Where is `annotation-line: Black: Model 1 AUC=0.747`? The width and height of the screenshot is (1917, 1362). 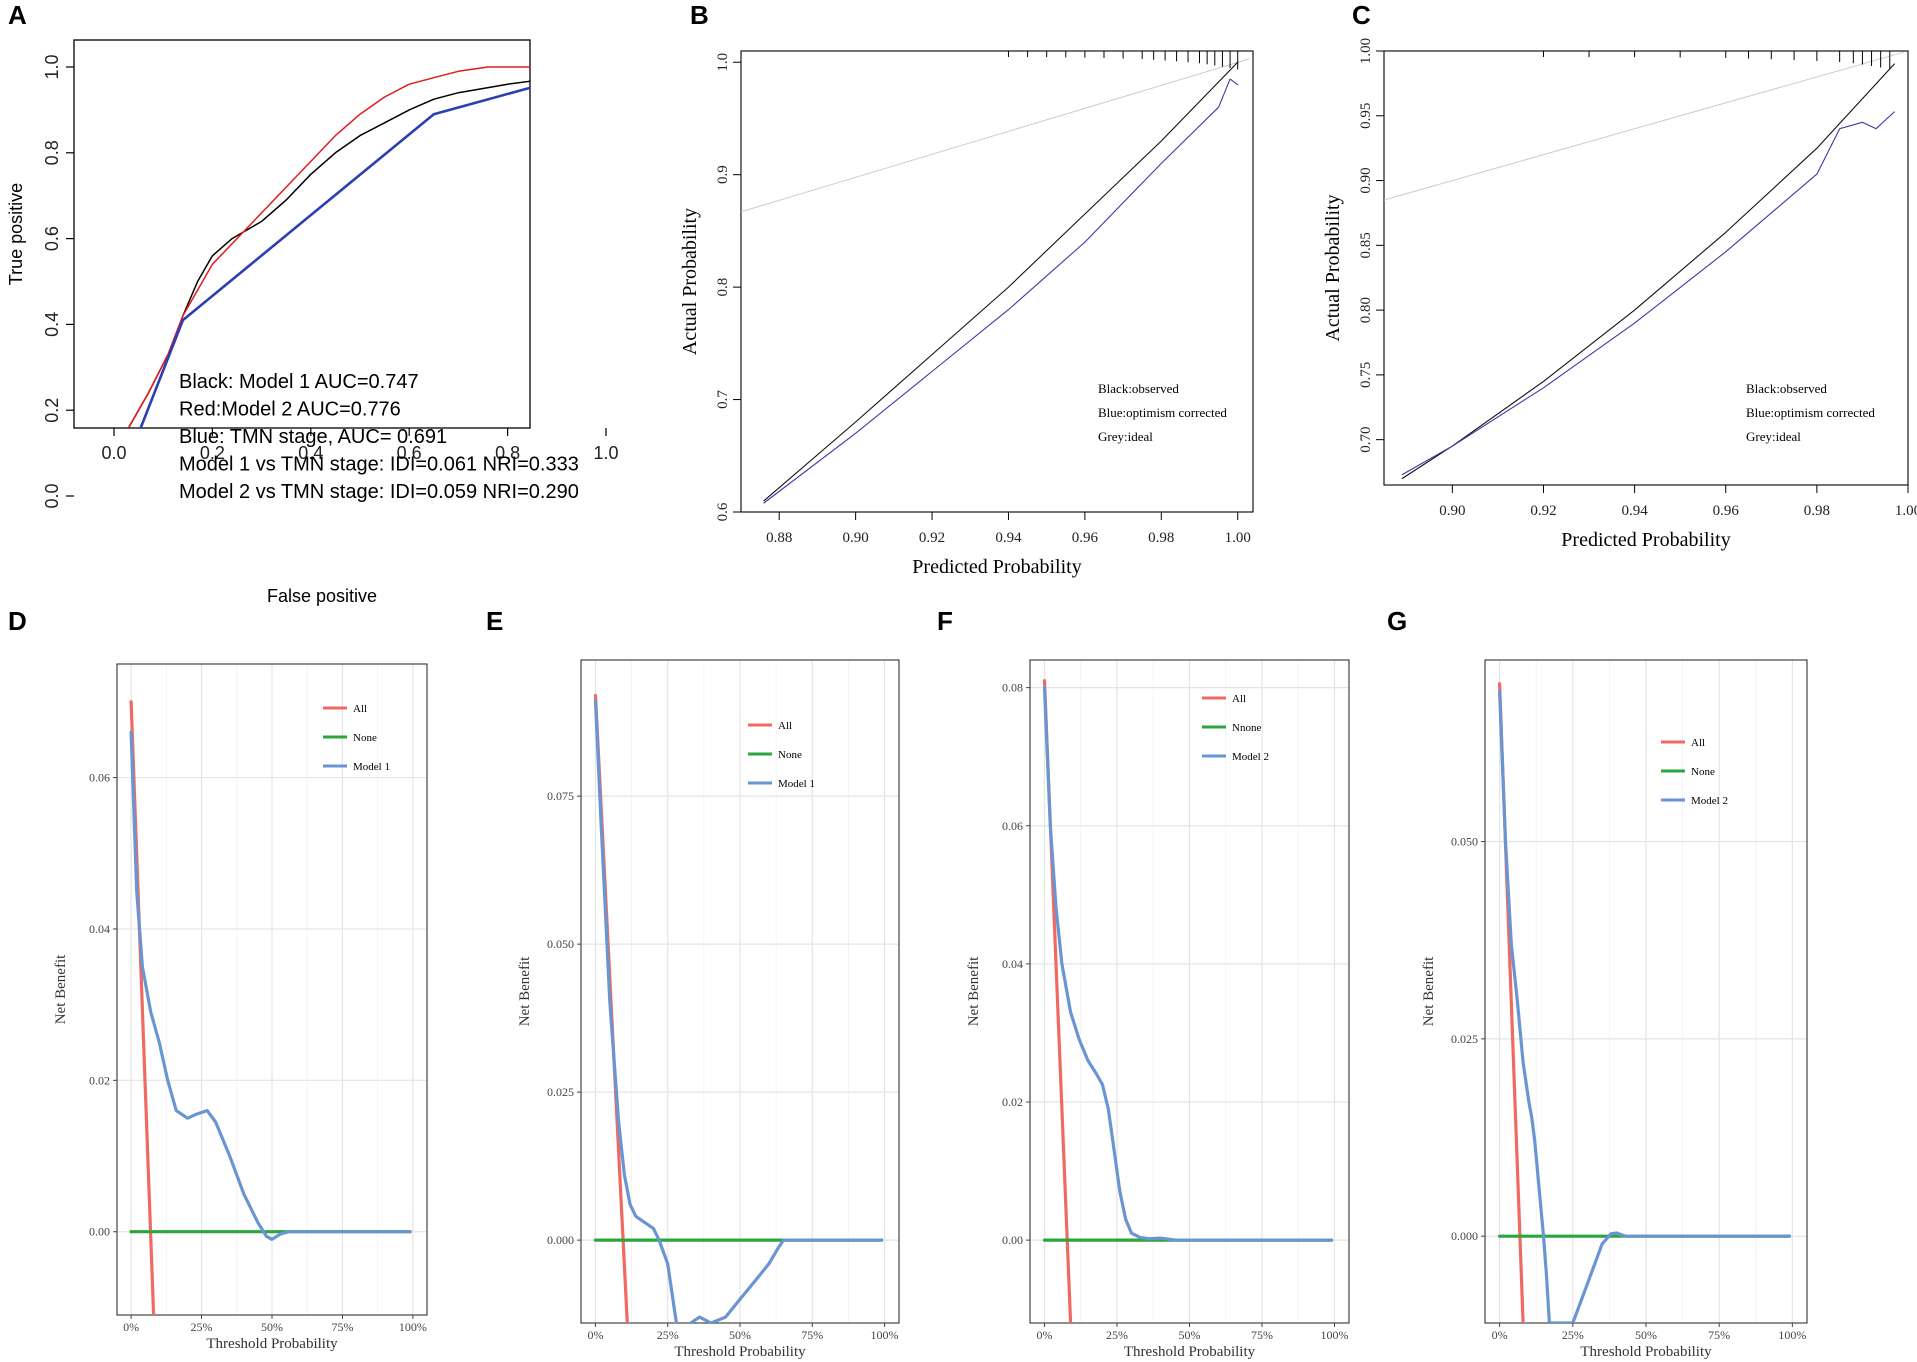
annotation-line: Black: Model 1 AUC=0.747 is located at coordinates (299, 382).